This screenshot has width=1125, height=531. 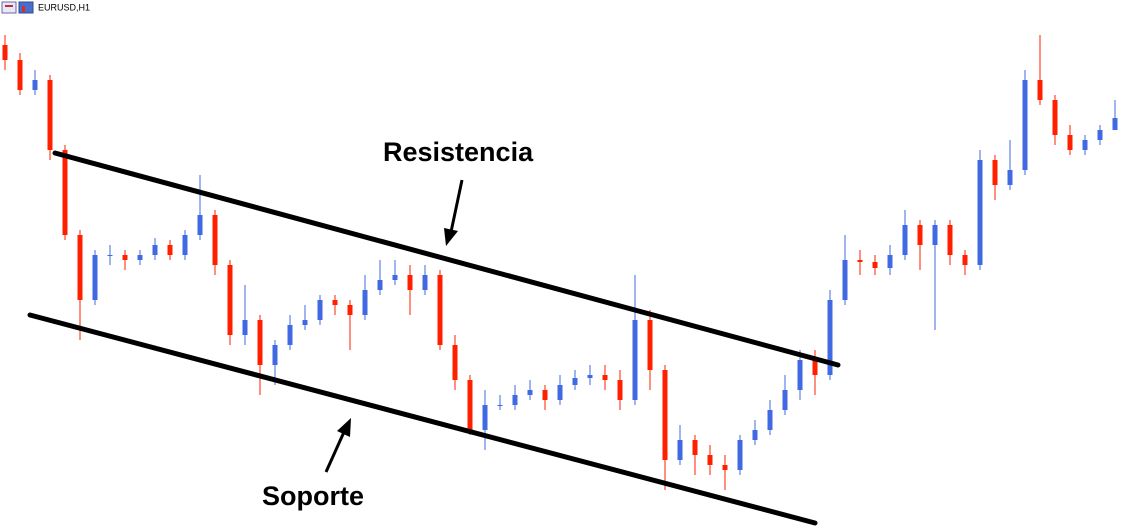 What do you see at coordinates (64, 7) in the screenshot?
I see `chart-title: EURUSD,H1` at bounding box center [64, 7].